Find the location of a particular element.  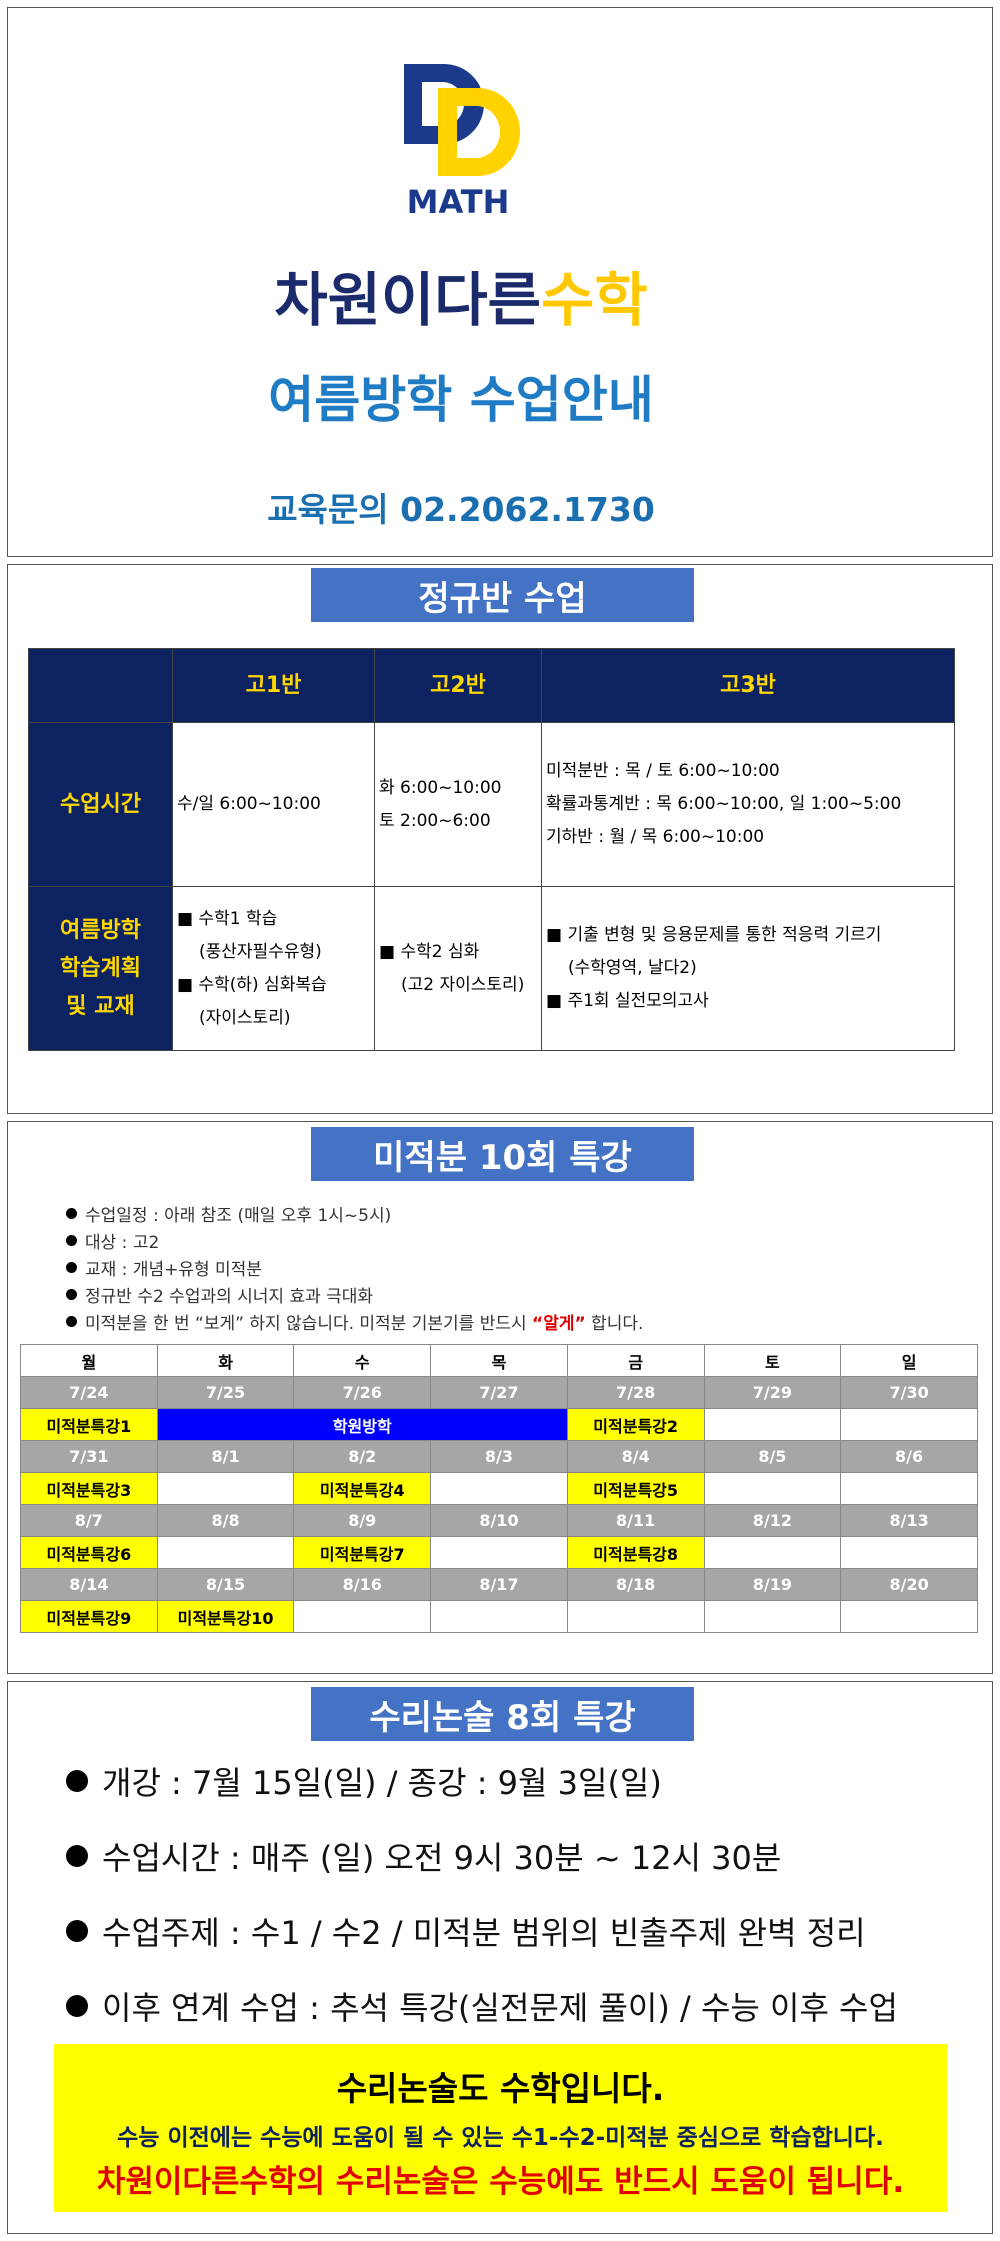

lecture: 미적분특강7 is located at coordinates (362, 1552).